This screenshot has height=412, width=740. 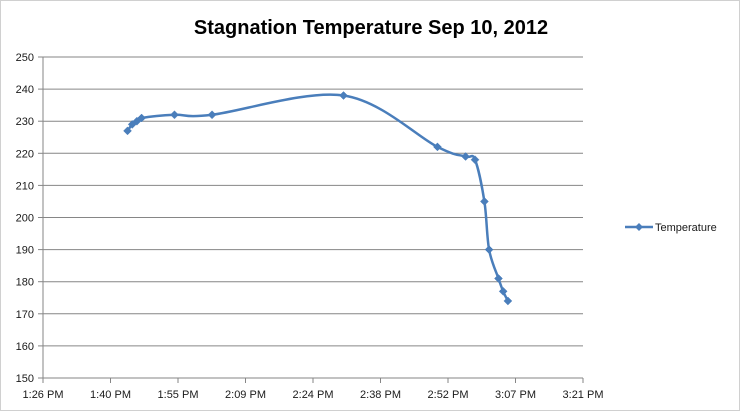 What do you see at coordinates (25, 251) in the screenshot?
I see `y-tick-label: 190` at bounding box center [25, 251].